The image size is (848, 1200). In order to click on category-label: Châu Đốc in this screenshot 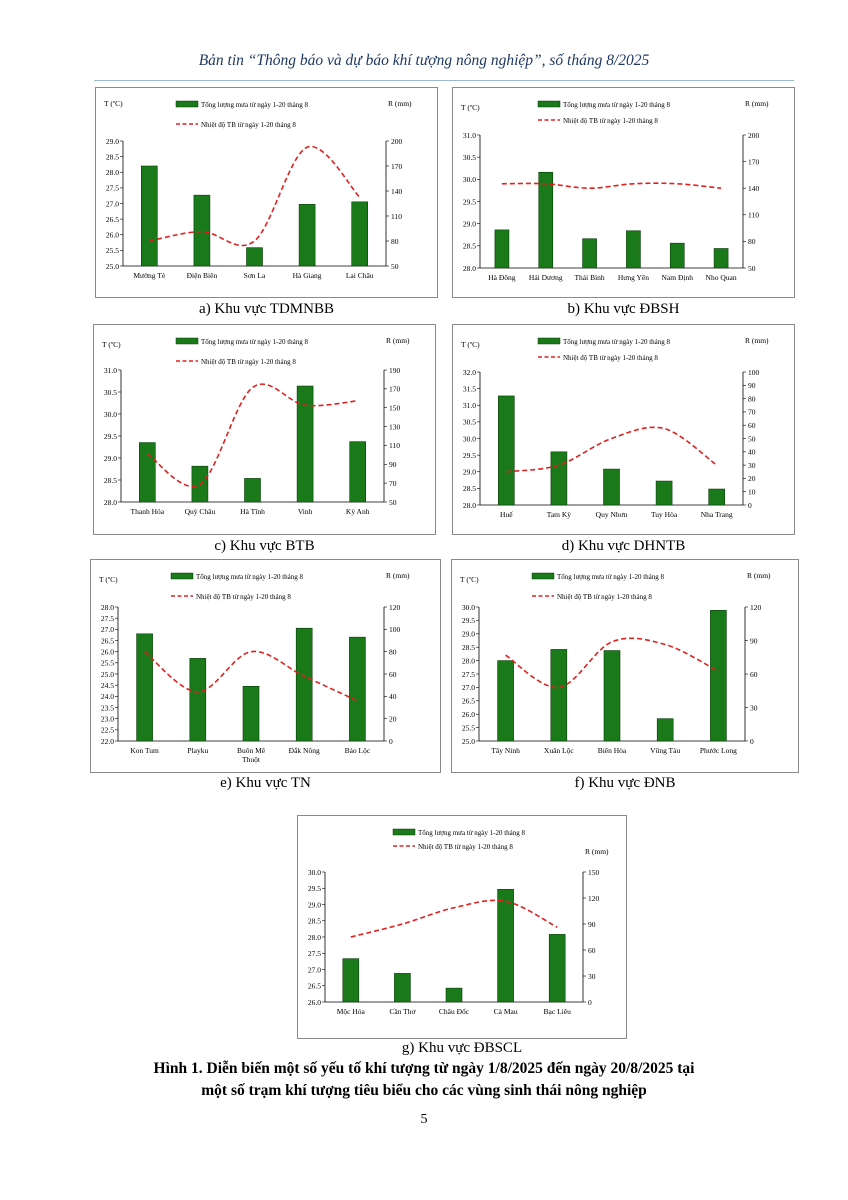, I will do `click(454, 1011)`.